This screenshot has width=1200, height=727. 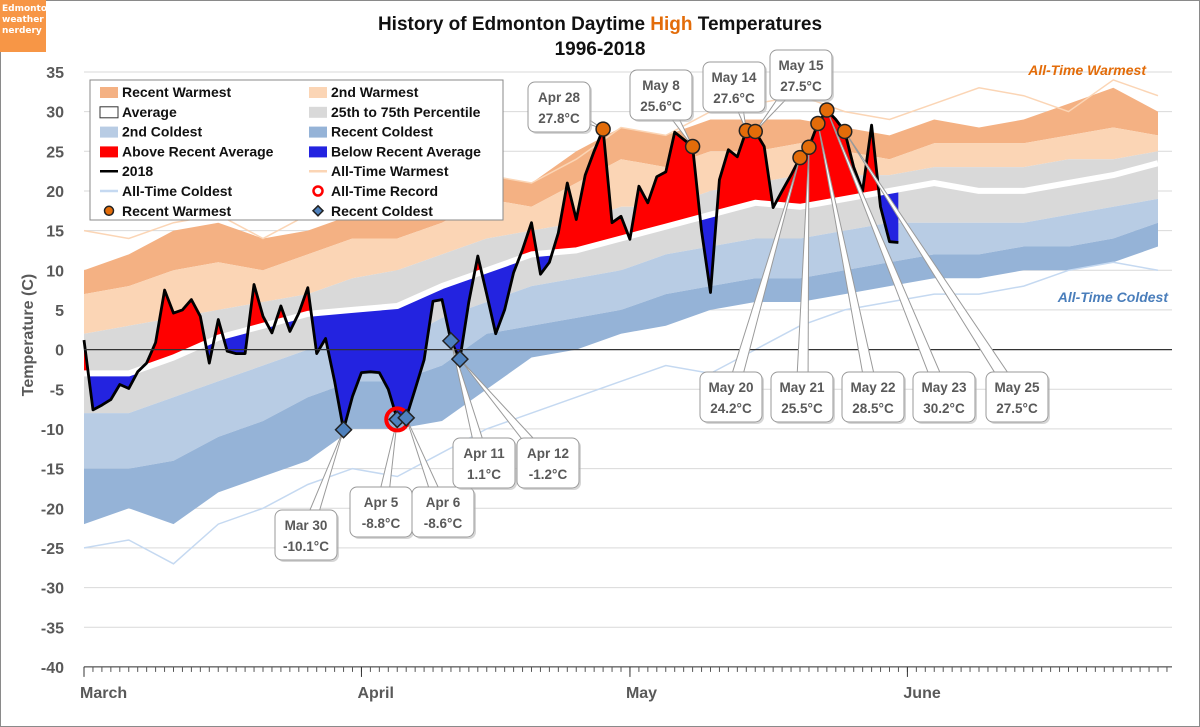 I want to click on y-tick-label: -30, so click(x=52, y=589).